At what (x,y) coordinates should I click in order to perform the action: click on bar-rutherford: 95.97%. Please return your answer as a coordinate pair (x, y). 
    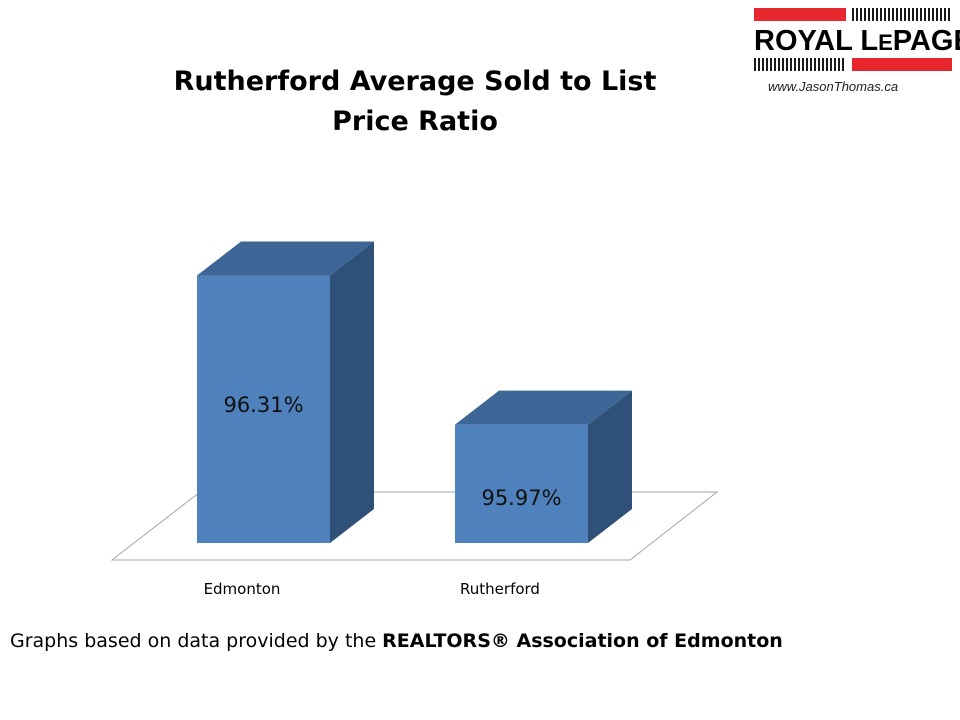
    Looking at the image, I should click on (543, 466).